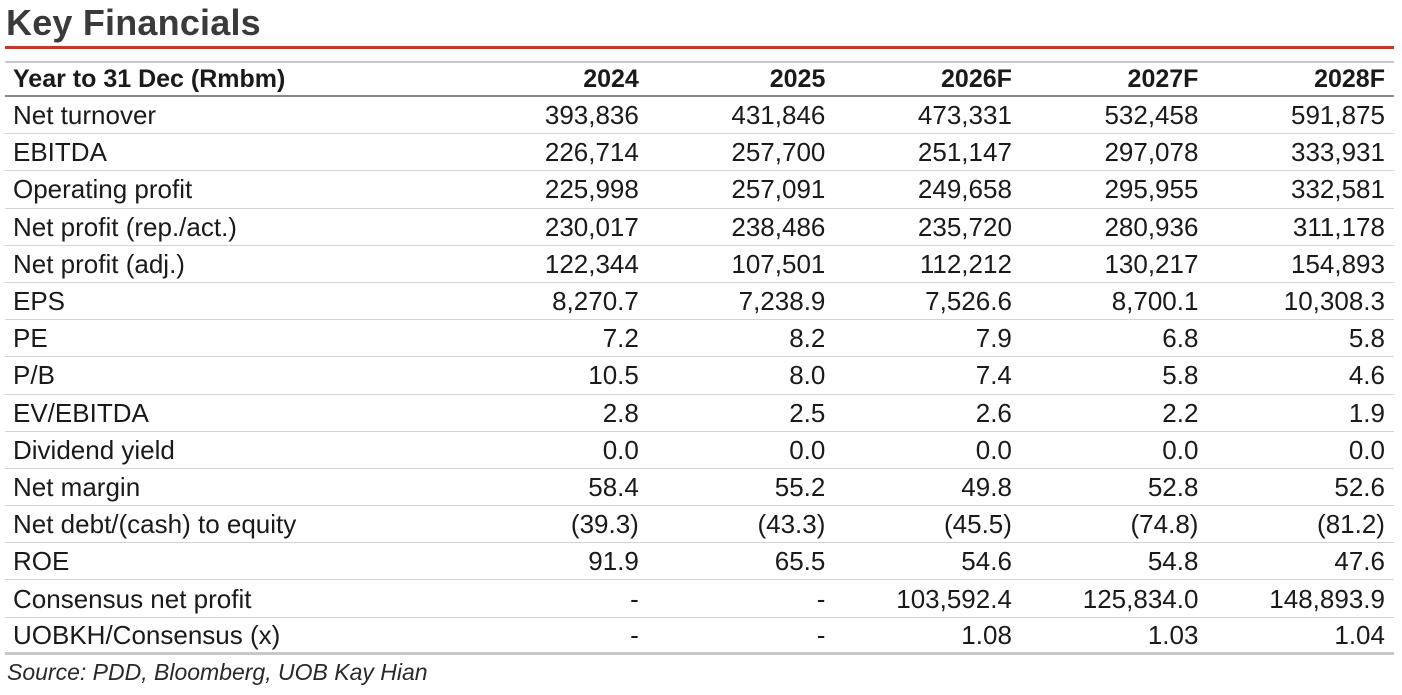 This screenshot has width=1402, height=695. Describe the element at coordinates (993, 375) in the screenshot. I see `row-value: 7.4` at that location.